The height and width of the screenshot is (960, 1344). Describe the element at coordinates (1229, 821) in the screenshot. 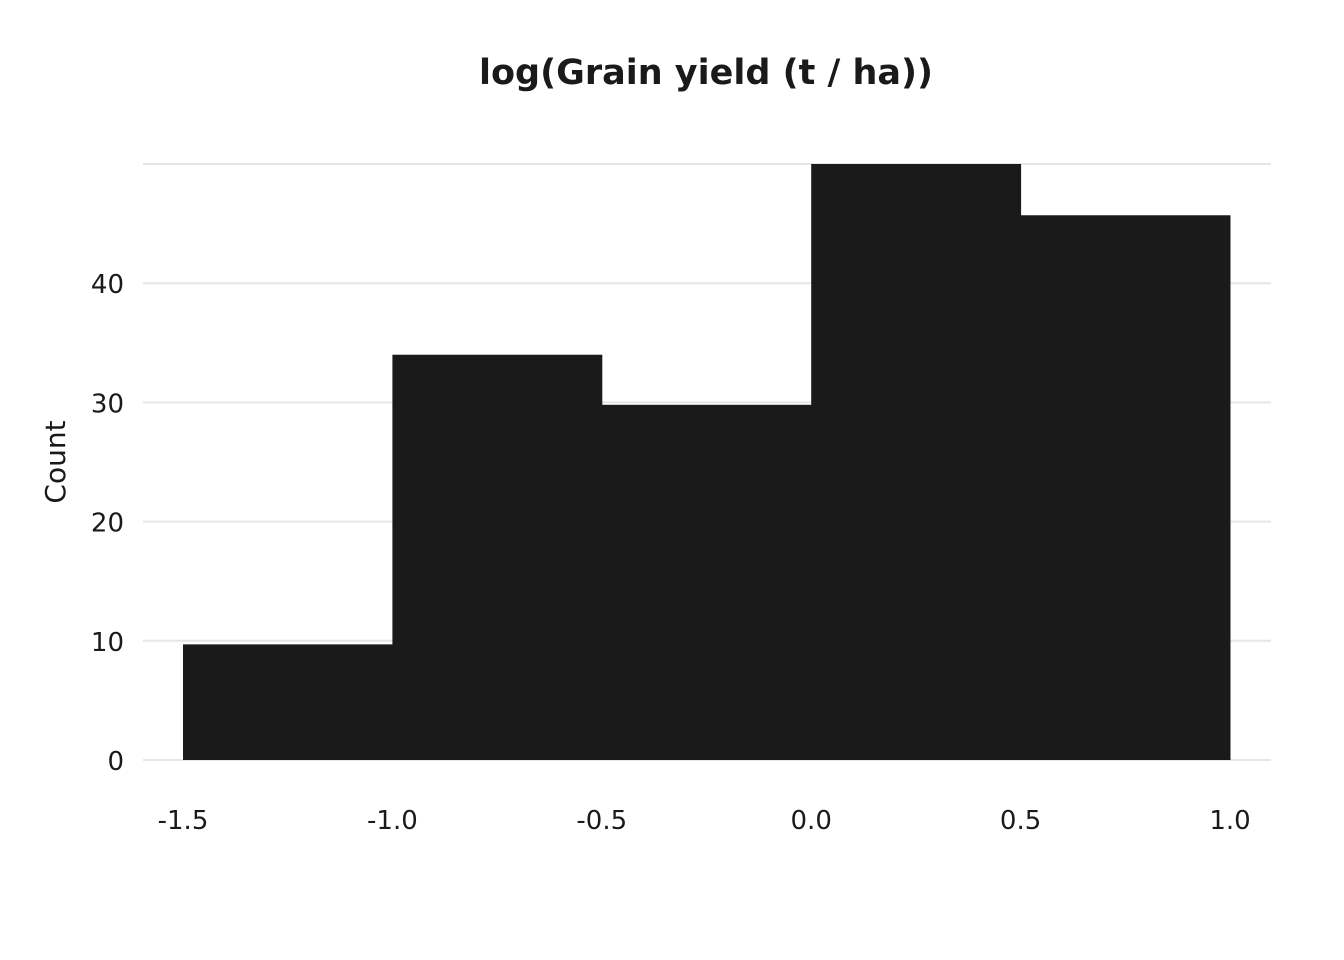

I see `x-tick-label: 1.0` at that location.